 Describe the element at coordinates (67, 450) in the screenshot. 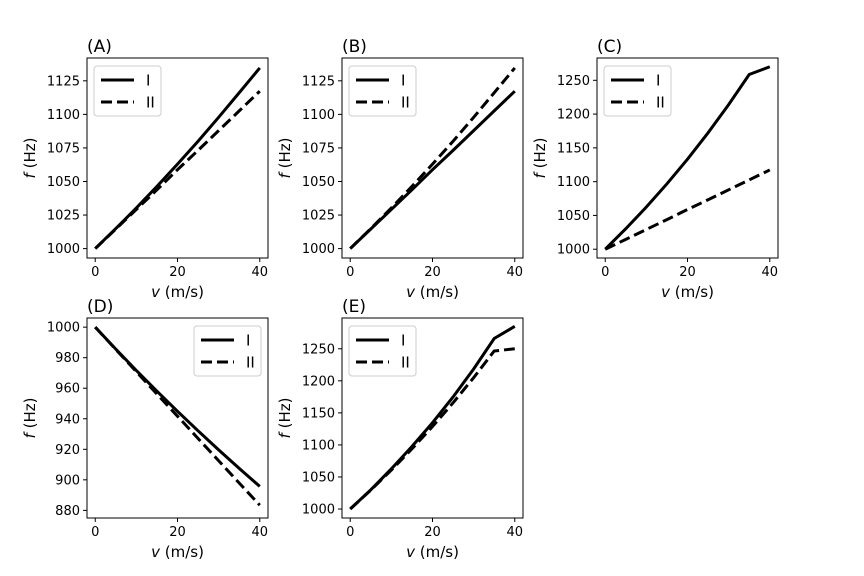

I see `y-tick-label: 920` at that location.